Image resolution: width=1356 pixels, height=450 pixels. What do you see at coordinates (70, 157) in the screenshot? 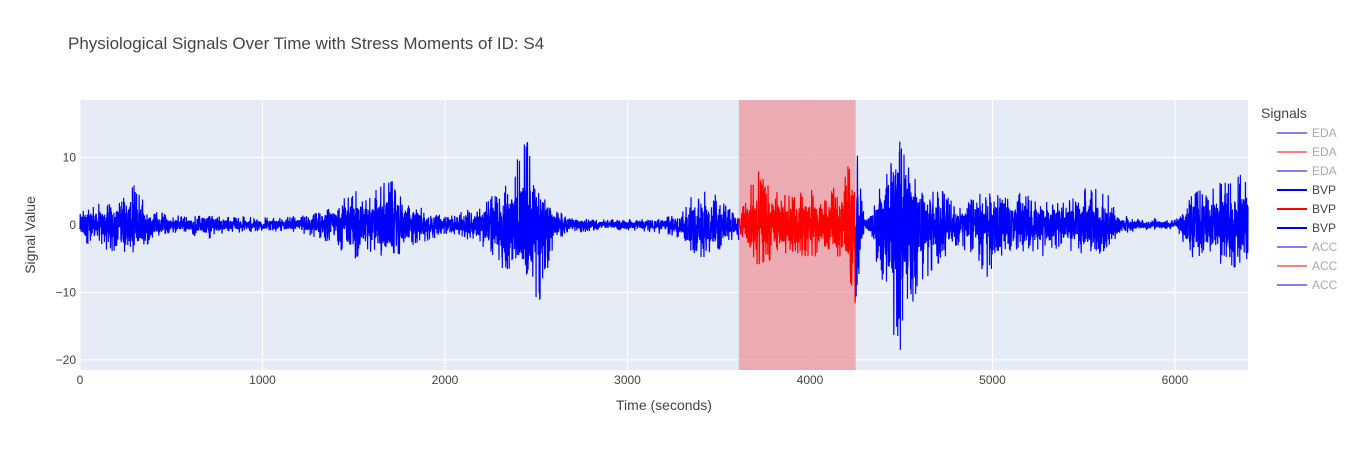
I see `y-tick-label: 10` at bounding box center [70, 157].